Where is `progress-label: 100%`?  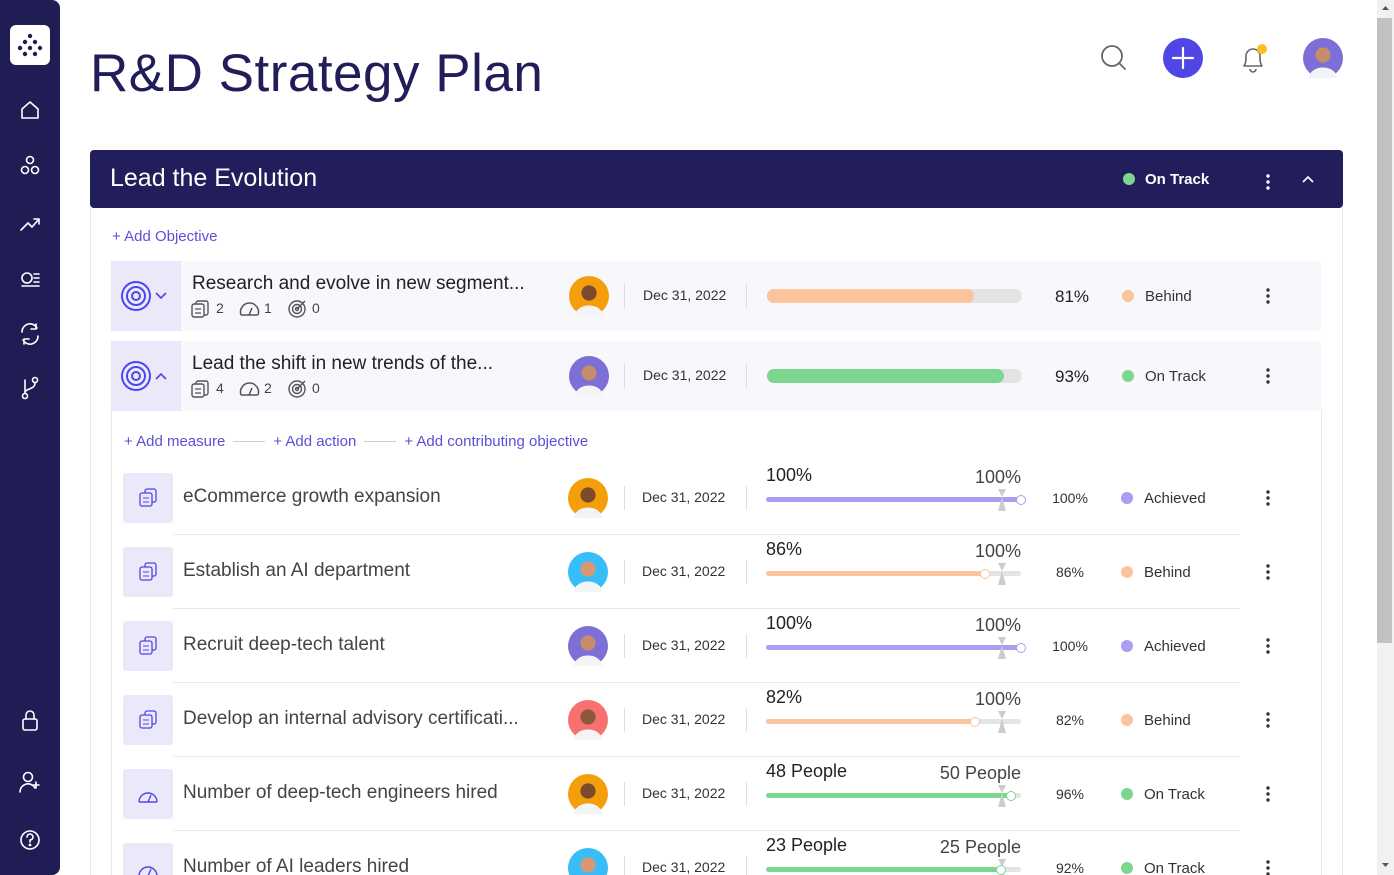 progress-label: 100% is located at coordinates (1070, 646).